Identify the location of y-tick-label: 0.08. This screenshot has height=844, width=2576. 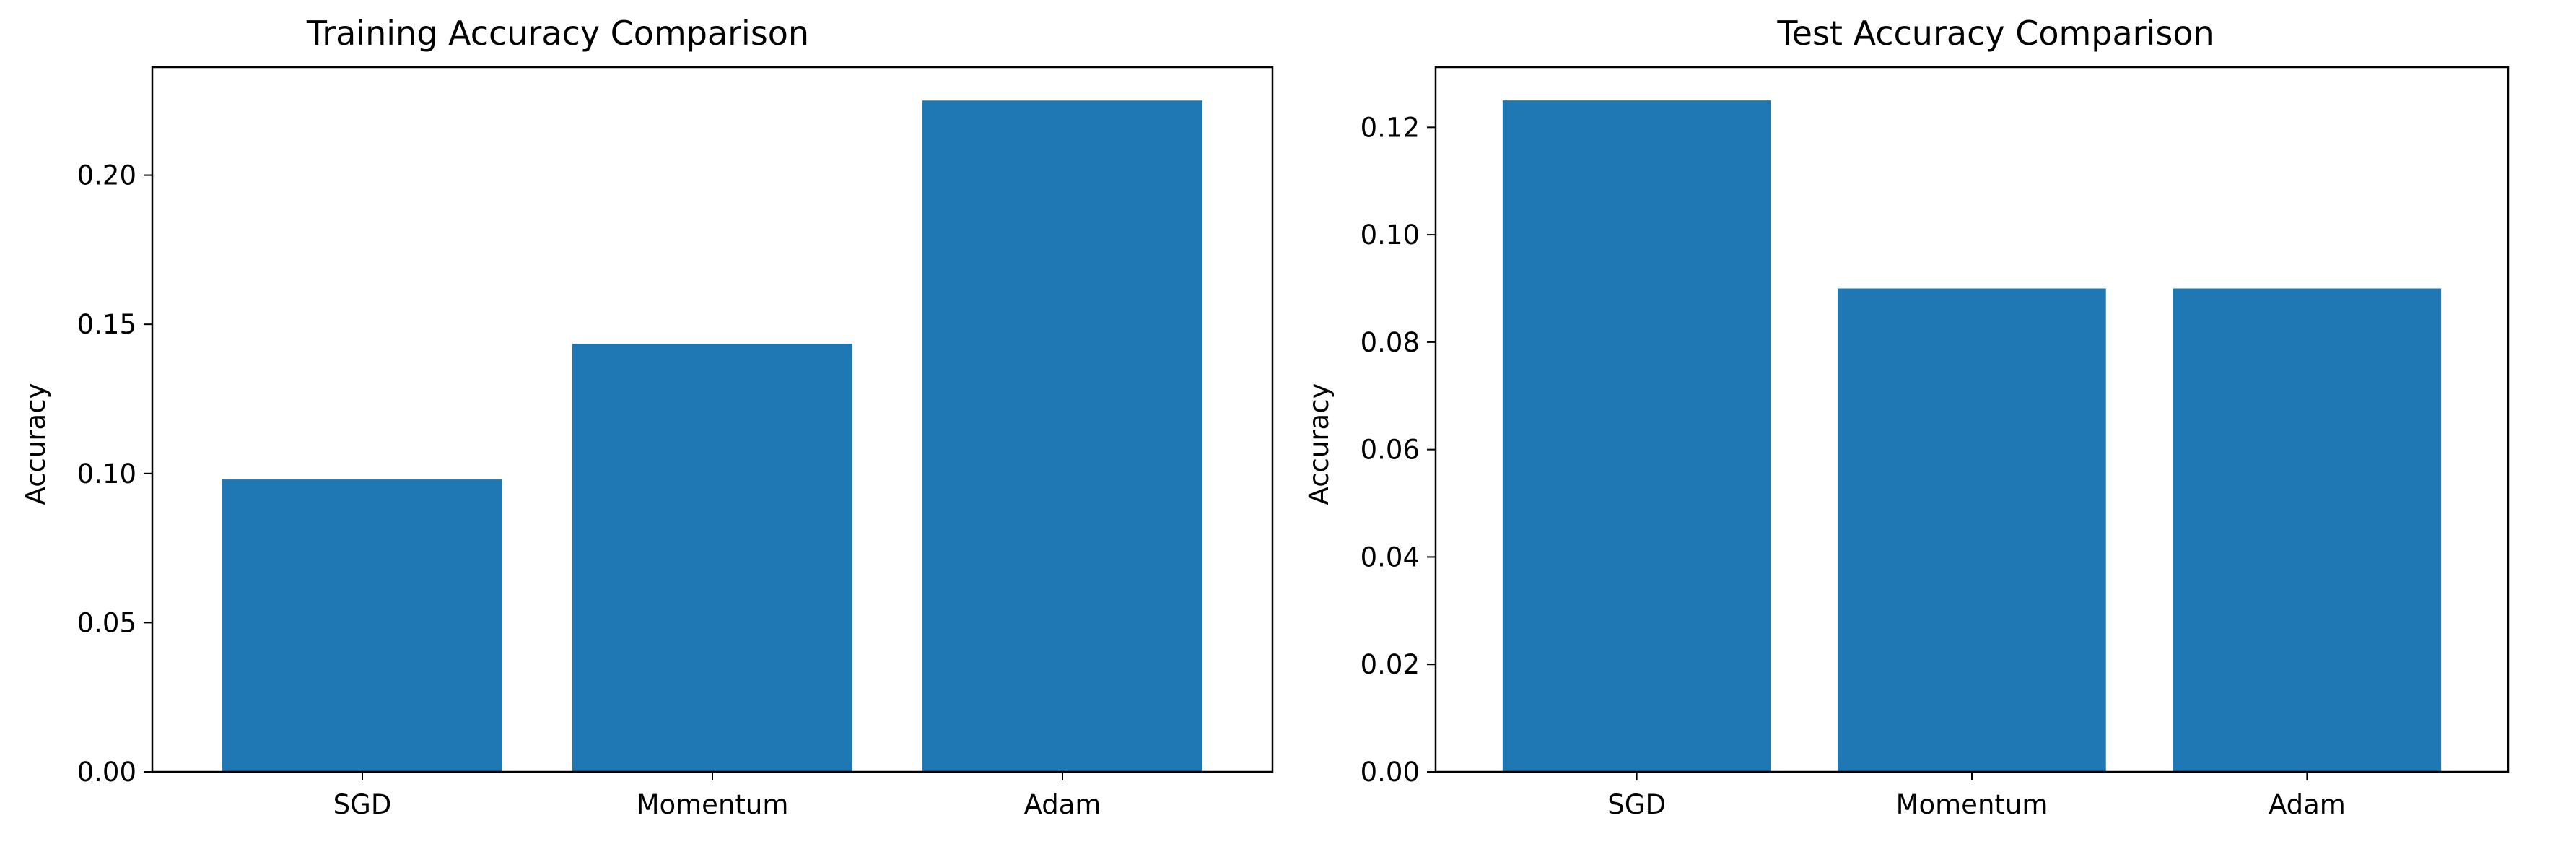
(1390, 342).